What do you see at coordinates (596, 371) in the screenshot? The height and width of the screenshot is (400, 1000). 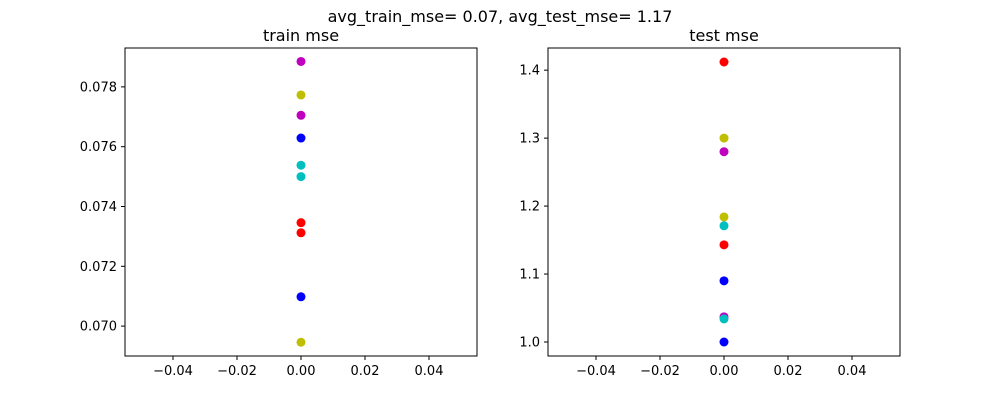 I see `test-mse-x-tick-label: −0.04` at bounding box center [596, 371].